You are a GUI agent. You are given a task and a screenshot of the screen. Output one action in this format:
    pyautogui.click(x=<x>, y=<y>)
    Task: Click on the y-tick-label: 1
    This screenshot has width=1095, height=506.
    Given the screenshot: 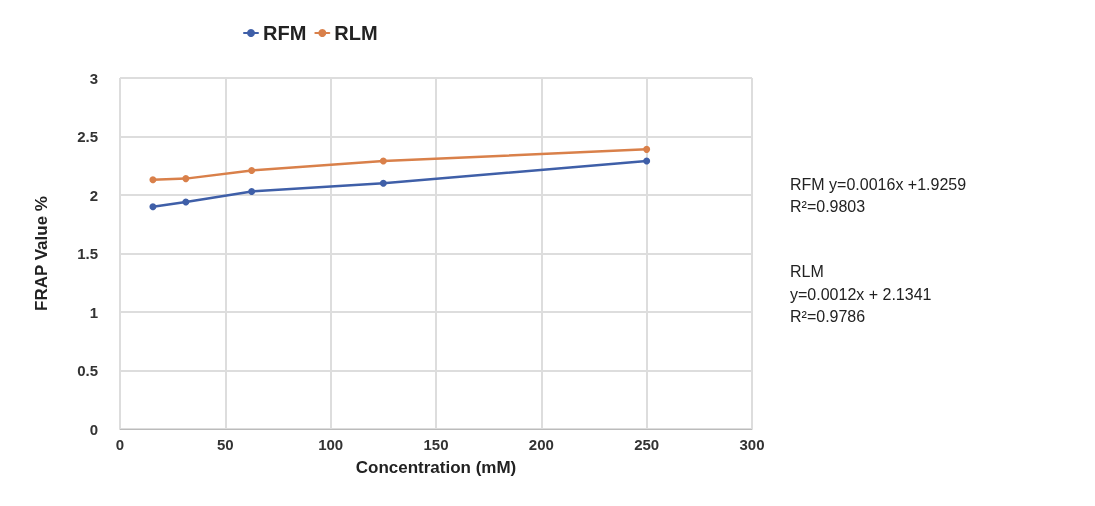 What is the action you would take?
    pyautogui.click(x=93, y=312)
    